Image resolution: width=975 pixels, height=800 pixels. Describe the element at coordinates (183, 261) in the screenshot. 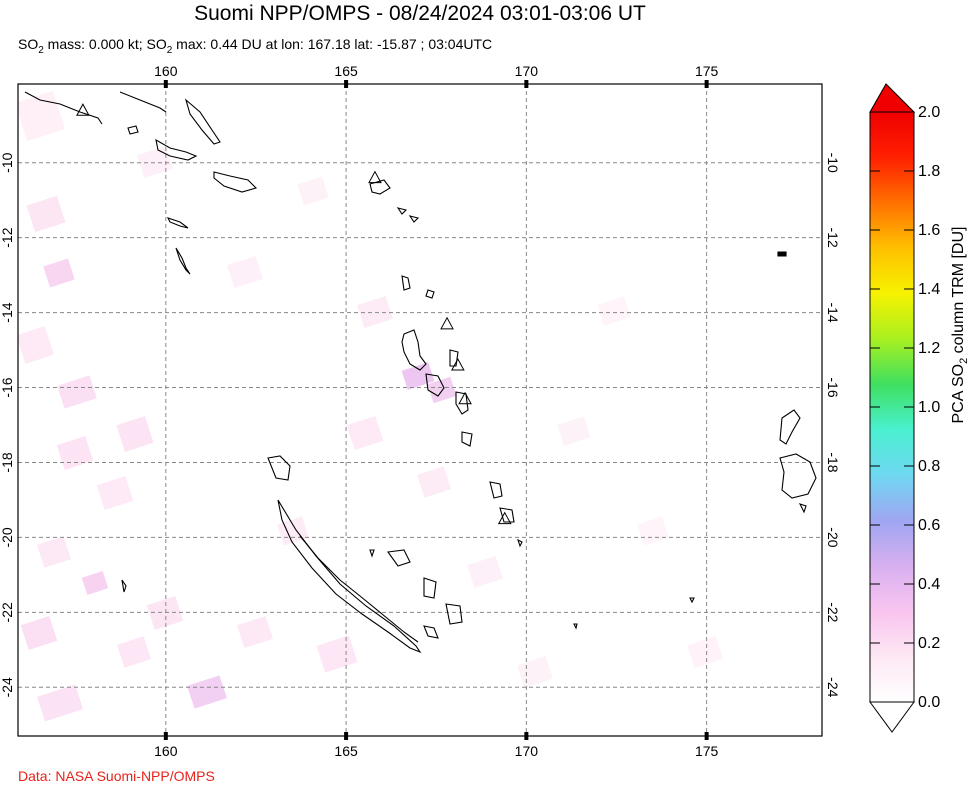

I see `coastline-rennell` at that location.